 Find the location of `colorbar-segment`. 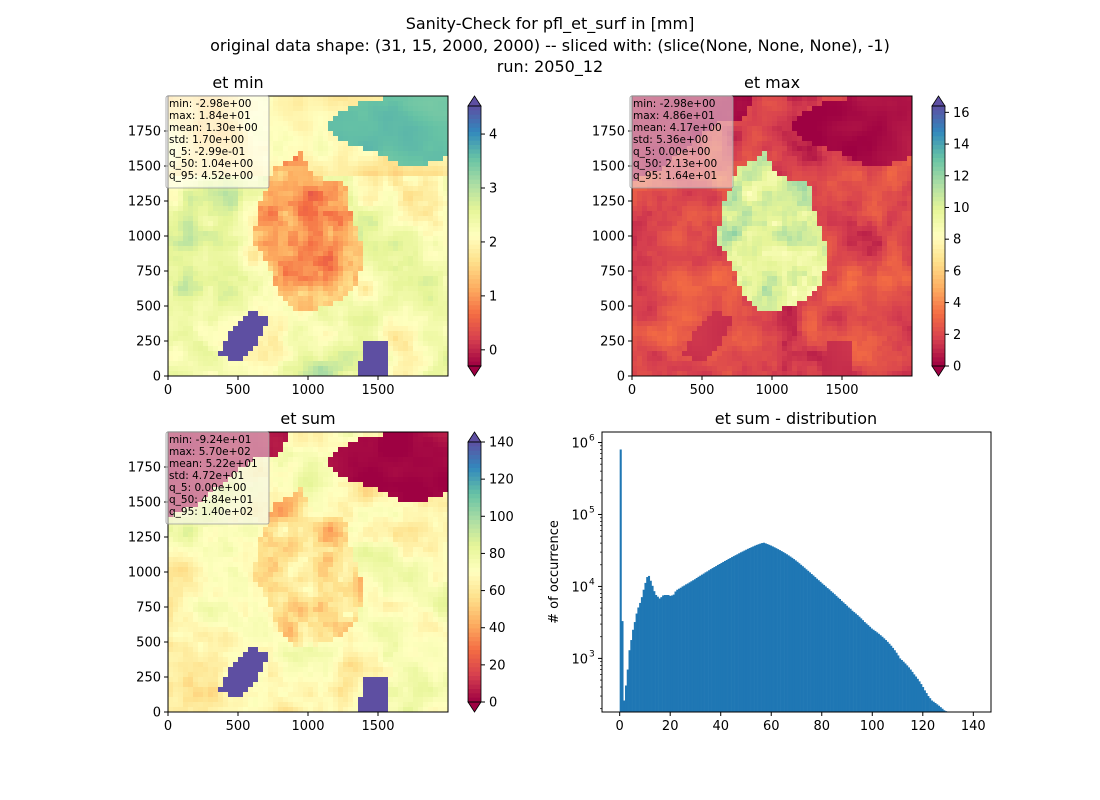

colorbar-segment is located at coordinates (474, 191).